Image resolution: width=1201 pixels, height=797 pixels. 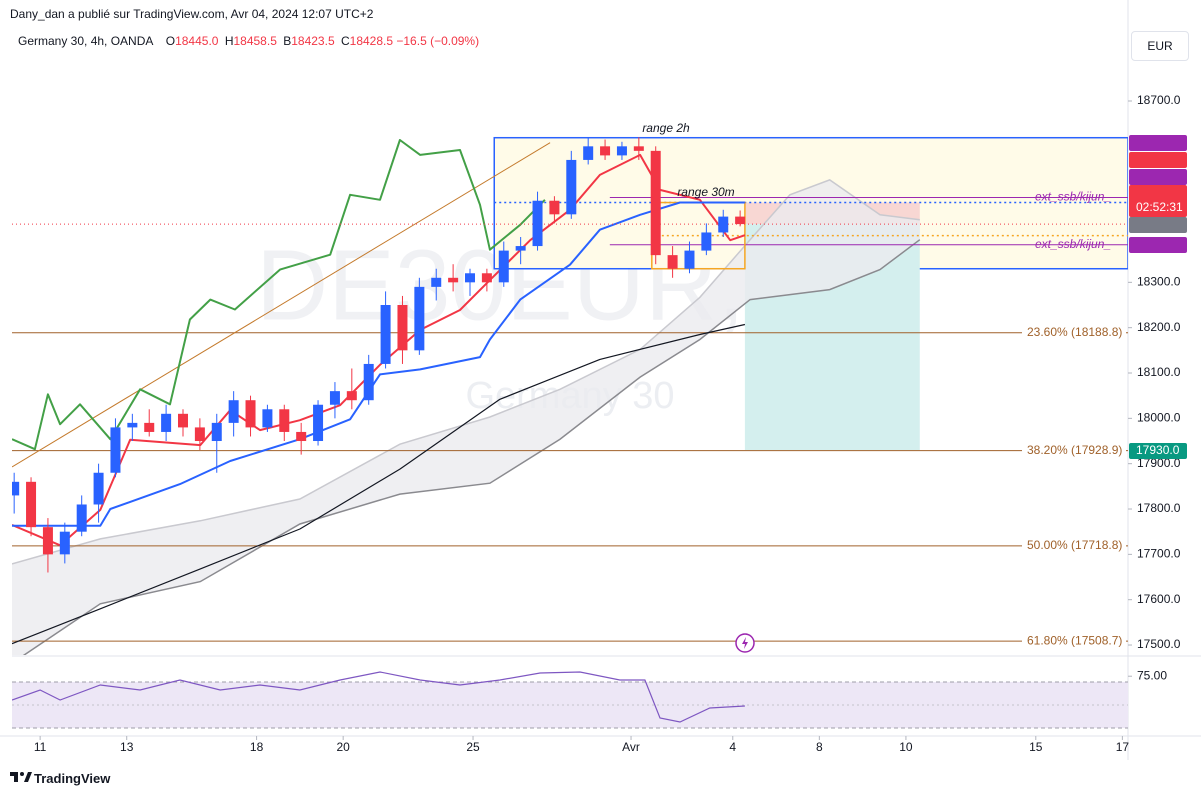 What do you see at coordinates (1159, 372) in the screenshot?
I see `y-tick-label: 18100.0` at bounding box center [1159, 372].